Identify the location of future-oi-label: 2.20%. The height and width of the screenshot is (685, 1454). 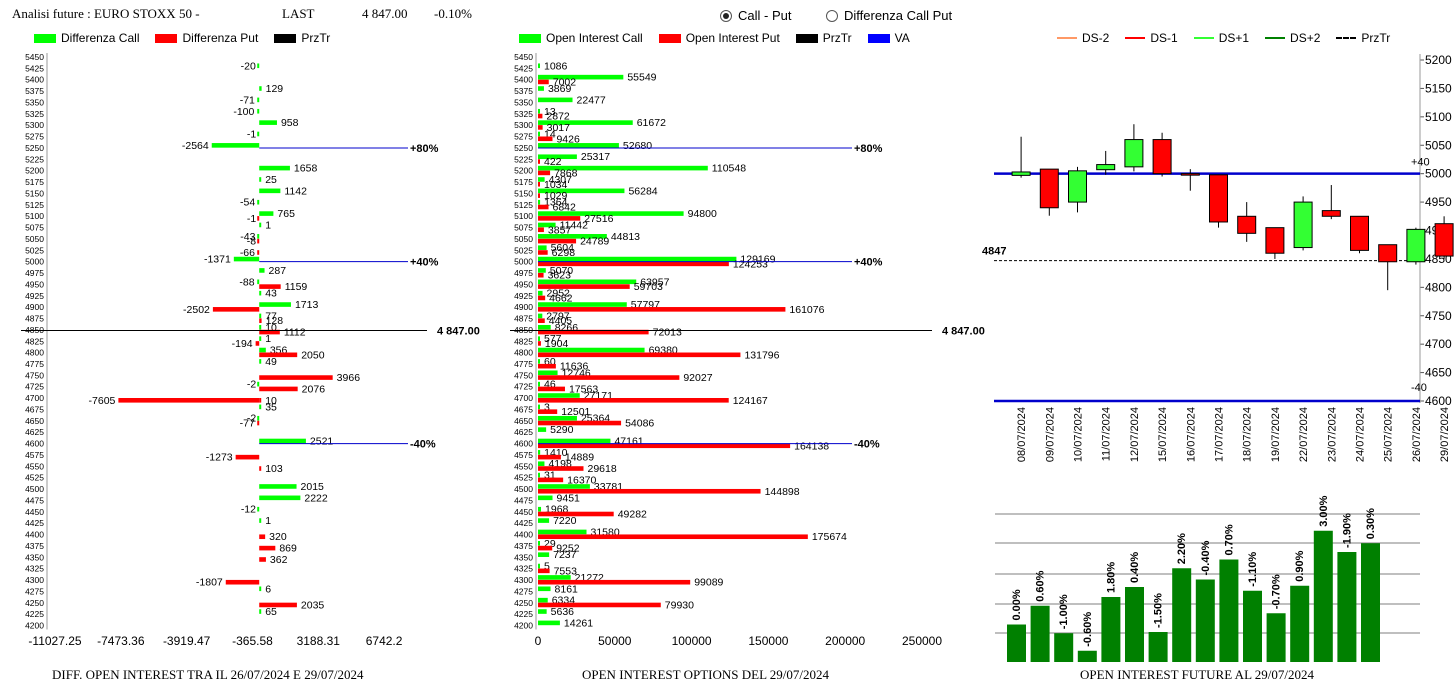
(1182, 548).